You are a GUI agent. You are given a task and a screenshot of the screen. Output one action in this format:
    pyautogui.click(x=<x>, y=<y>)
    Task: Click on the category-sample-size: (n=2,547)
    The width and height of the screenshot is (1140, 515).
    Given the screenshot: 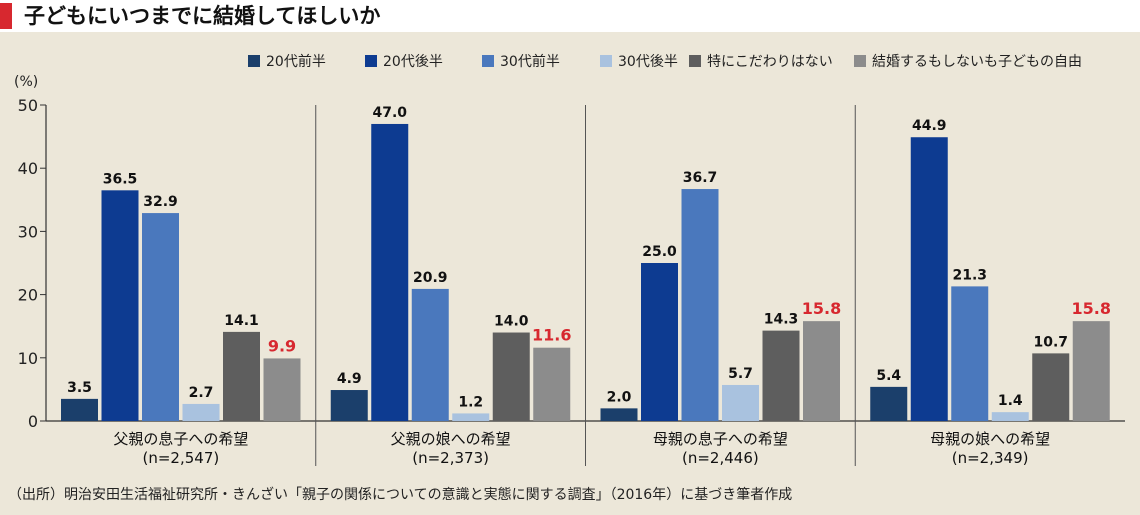 What is the action you would take?
    pyautogui.click(x=181, y=458)
    